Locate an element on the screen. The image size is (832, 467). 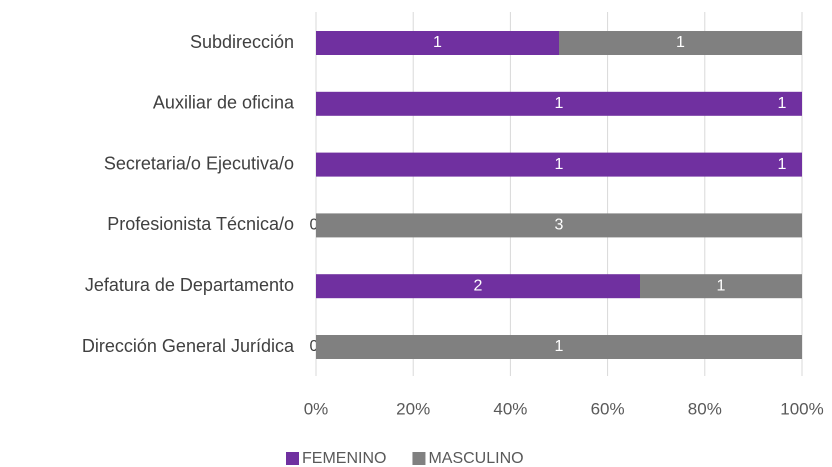
y-tick-label: Profesionista Técnica/o is located at coordinates (200, 224).